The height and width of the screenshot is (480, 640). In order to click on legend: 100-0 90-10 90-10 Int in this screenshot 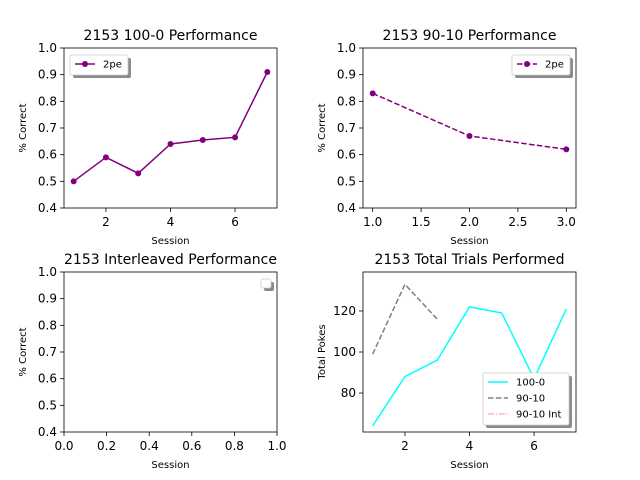, I will do `click(527, 400)`.